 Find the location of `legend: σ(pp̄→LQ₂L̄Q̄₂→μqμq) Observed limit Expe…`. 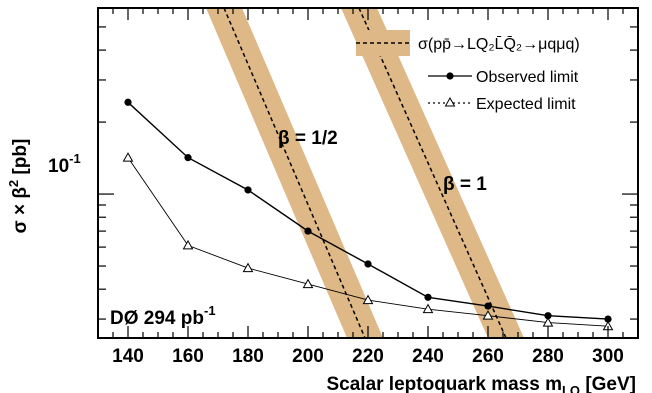

legend: σ(pp̄→LQ₂L̄Q̄₂→μqμq) Observed limit Expe… is located at coordinates (468, 71).